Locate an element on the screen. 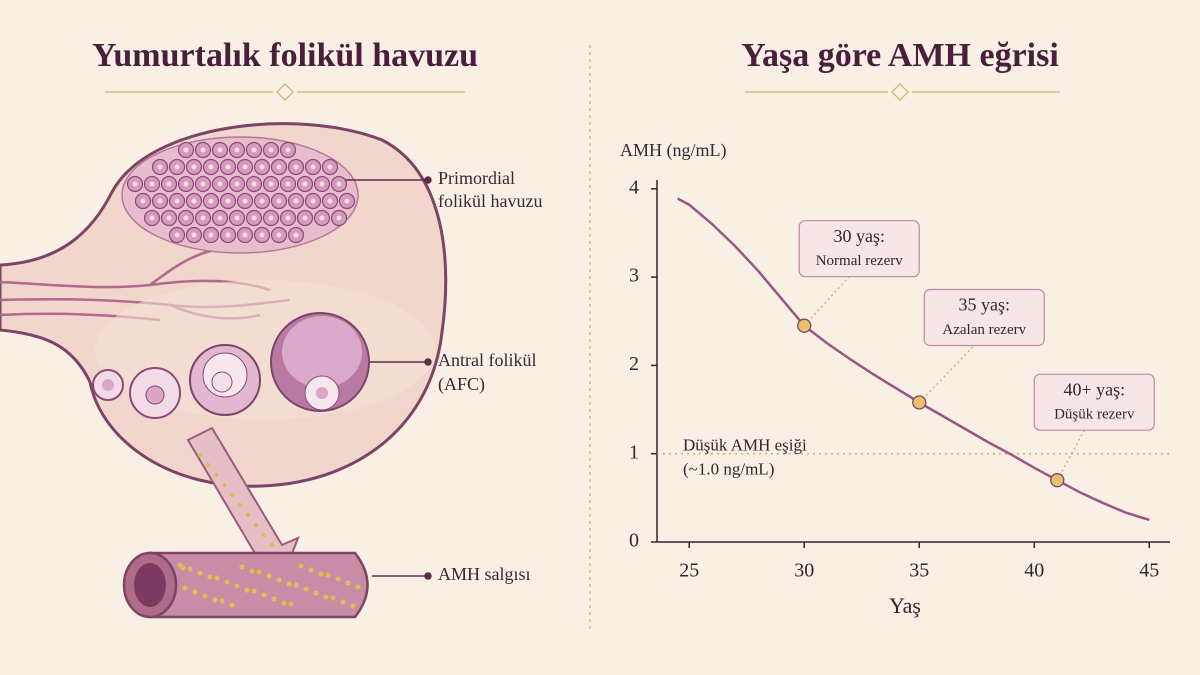 This screenshot has width=1200, height=675. y-axis-title: AMH (ng/mL) is located at coordinates (673, 150).